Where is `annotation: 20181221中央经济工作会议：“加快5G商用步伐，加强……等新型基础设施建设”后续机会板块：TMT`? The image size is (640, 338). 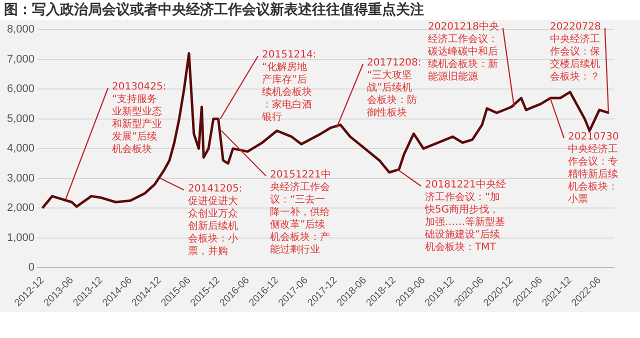 annotation: 20181221中央经济工作会议：“加快5G商用步伐，加强……等新型基础设施建设”后续机会板块：TMT is located at coordinates (465, 216).